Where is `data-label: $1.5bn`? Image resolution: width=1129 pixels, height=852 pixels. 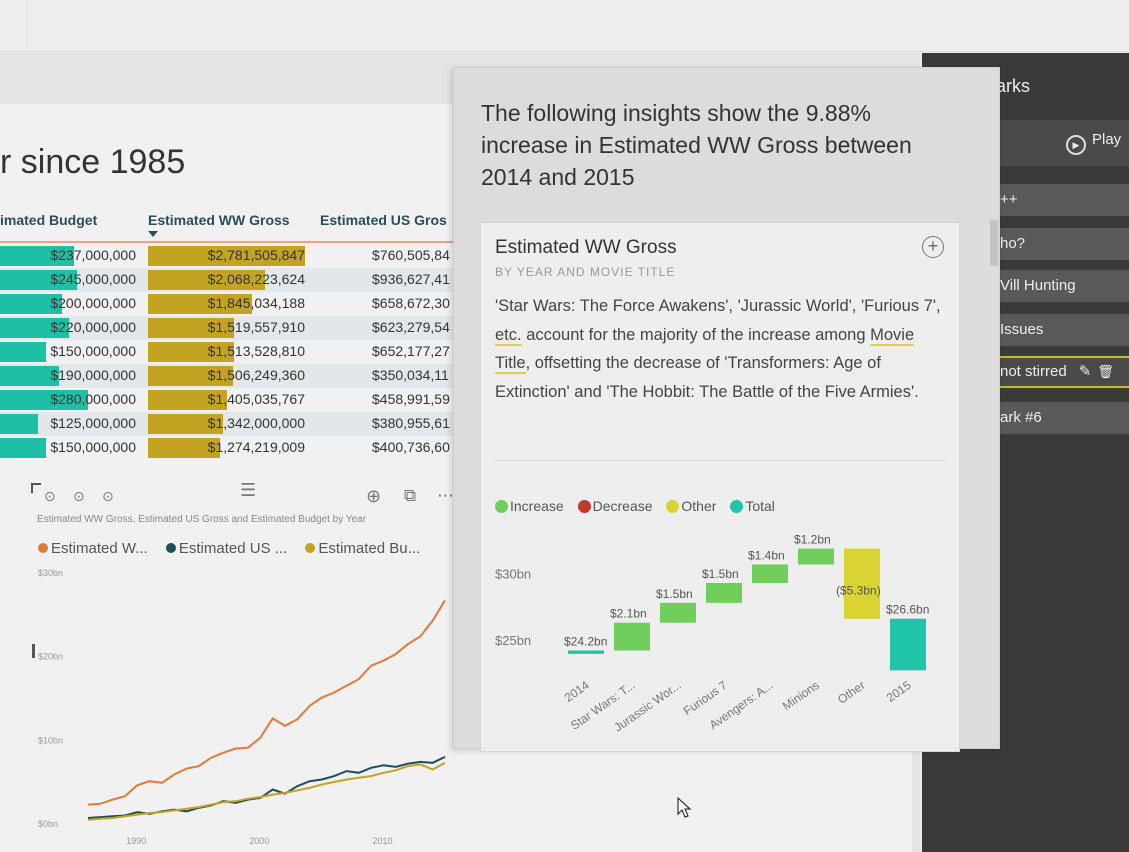 data-label: $1.5bn is located at coordinates (674, 594).